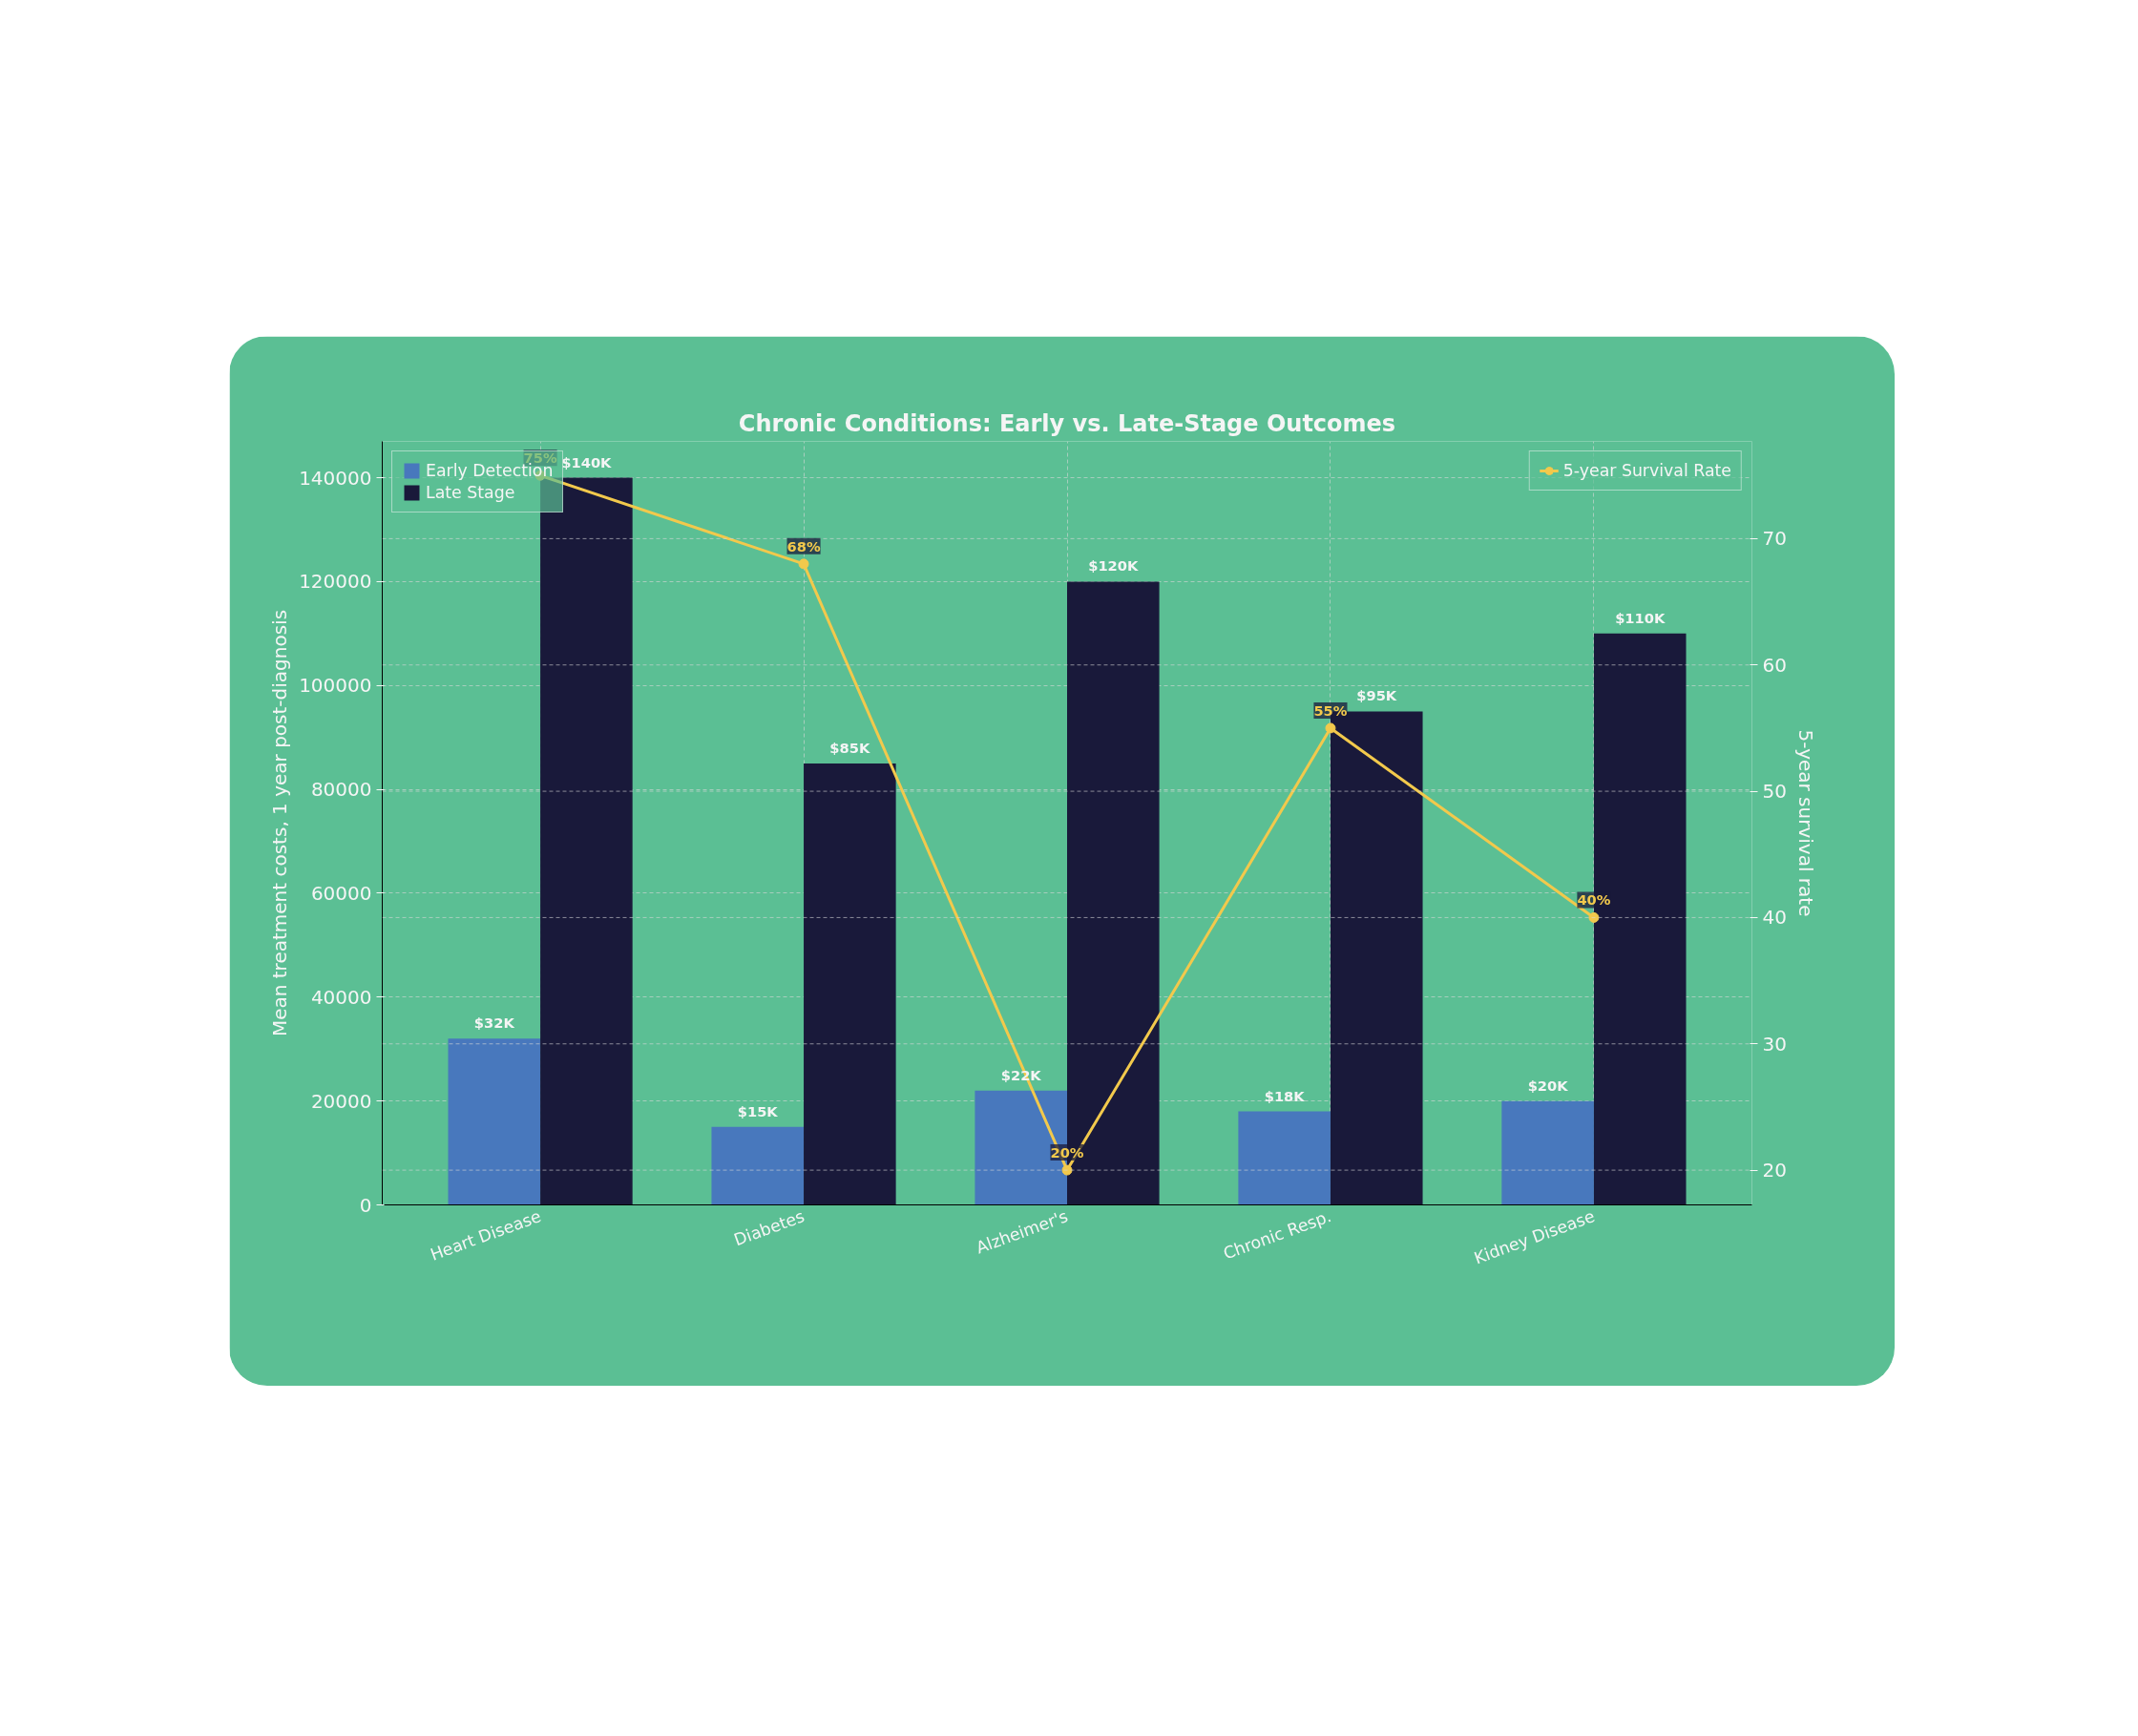 The height and width of the screenshot is (1736, 2138). What do you see at coordinates (1775, 665) in the screenshot?
I see `y2-tick-label: 60` at bounding box center [1775, 665].